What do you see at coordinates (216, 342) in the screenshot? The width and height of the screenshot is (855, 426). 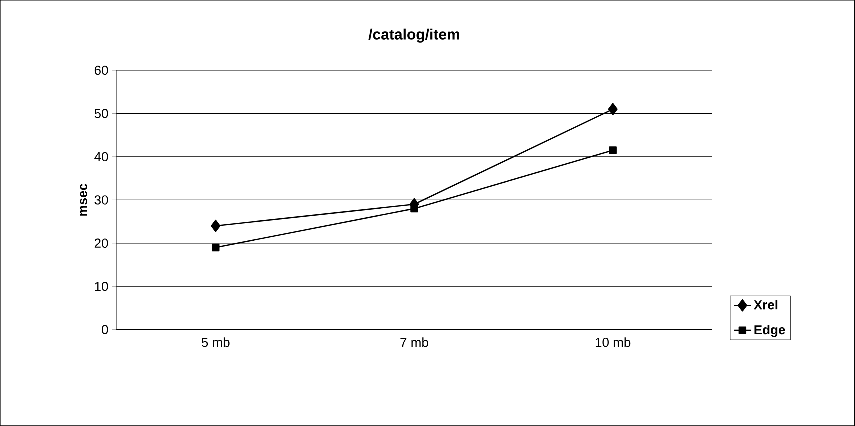 I see `x-tick-label: 5 mb` at bounding box center [216, 342].